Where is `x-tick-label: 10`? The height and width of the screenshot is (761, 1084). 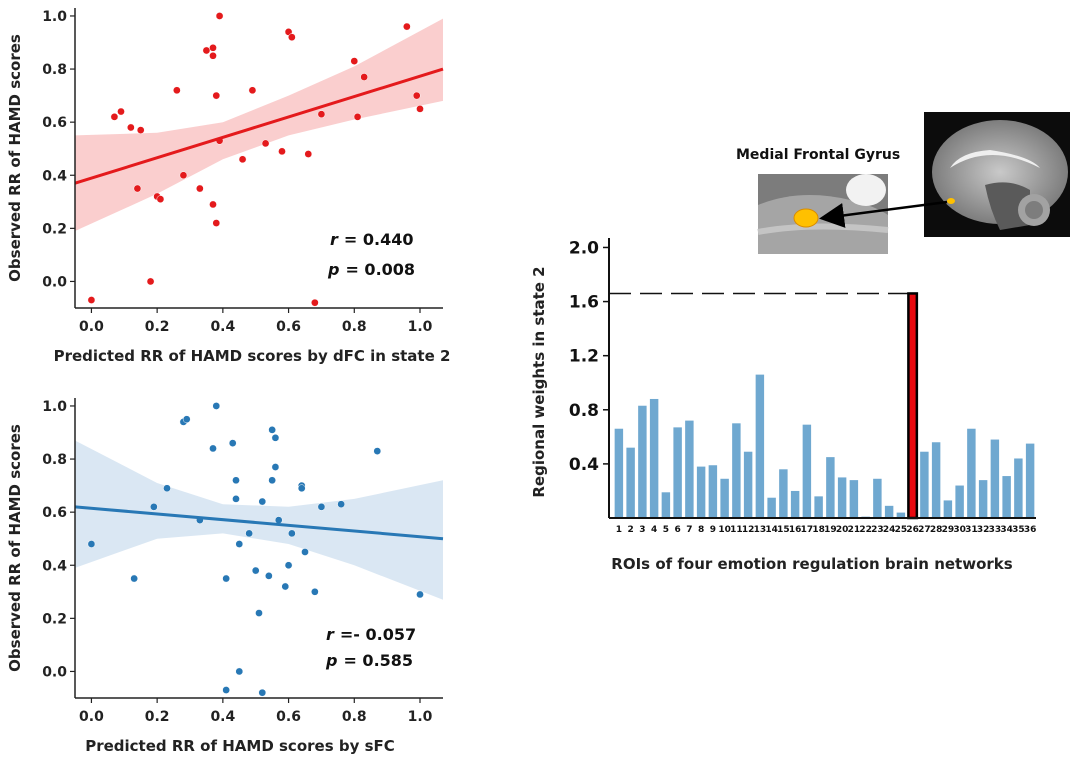
x-tick-label: 10 is located at coordinates (724, 530).